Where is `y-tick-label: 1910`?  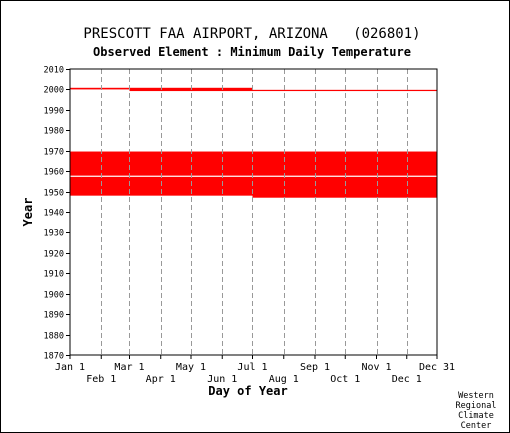
y-tick-label: 1910 is located at coordinates (54, 275).